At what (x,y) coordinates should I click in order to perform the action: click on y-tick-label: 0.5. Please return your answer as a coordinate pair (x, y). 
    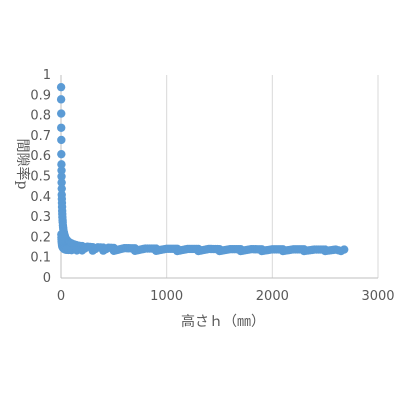
    Looking at the image, I should click on (40, 177).